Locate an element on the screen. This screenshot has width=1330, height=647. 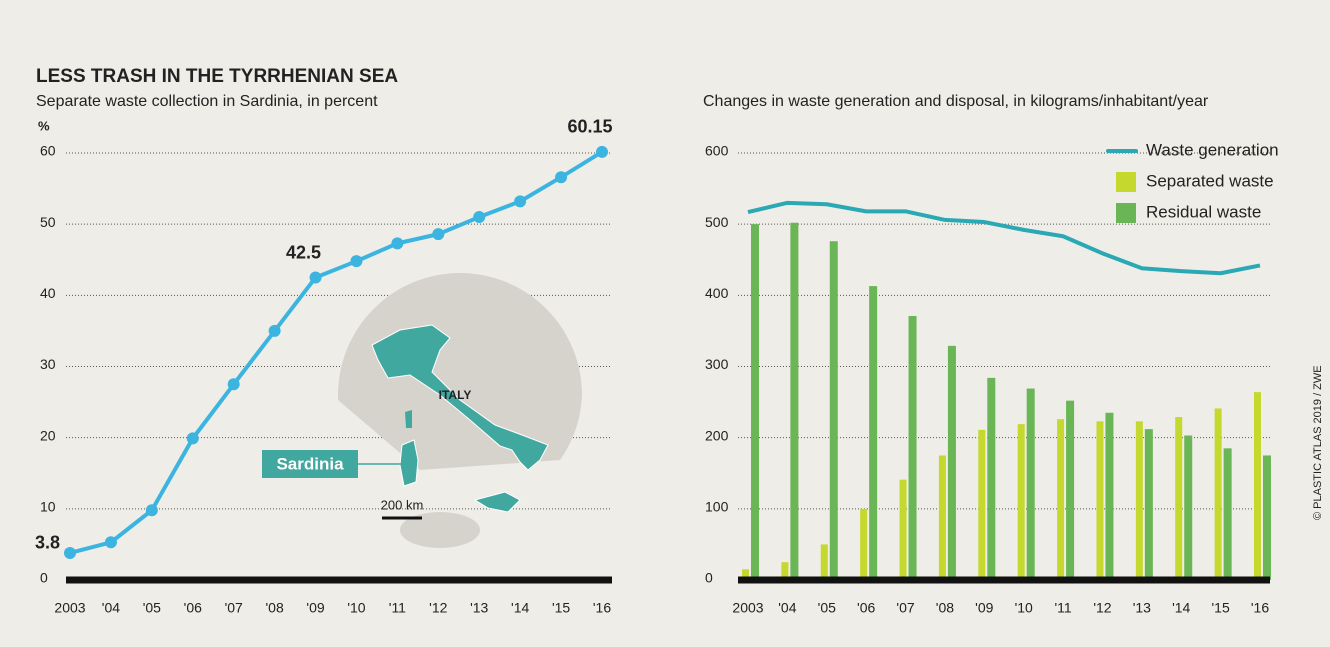
y-tick-label: 10 is located at coordinates (48, 507).